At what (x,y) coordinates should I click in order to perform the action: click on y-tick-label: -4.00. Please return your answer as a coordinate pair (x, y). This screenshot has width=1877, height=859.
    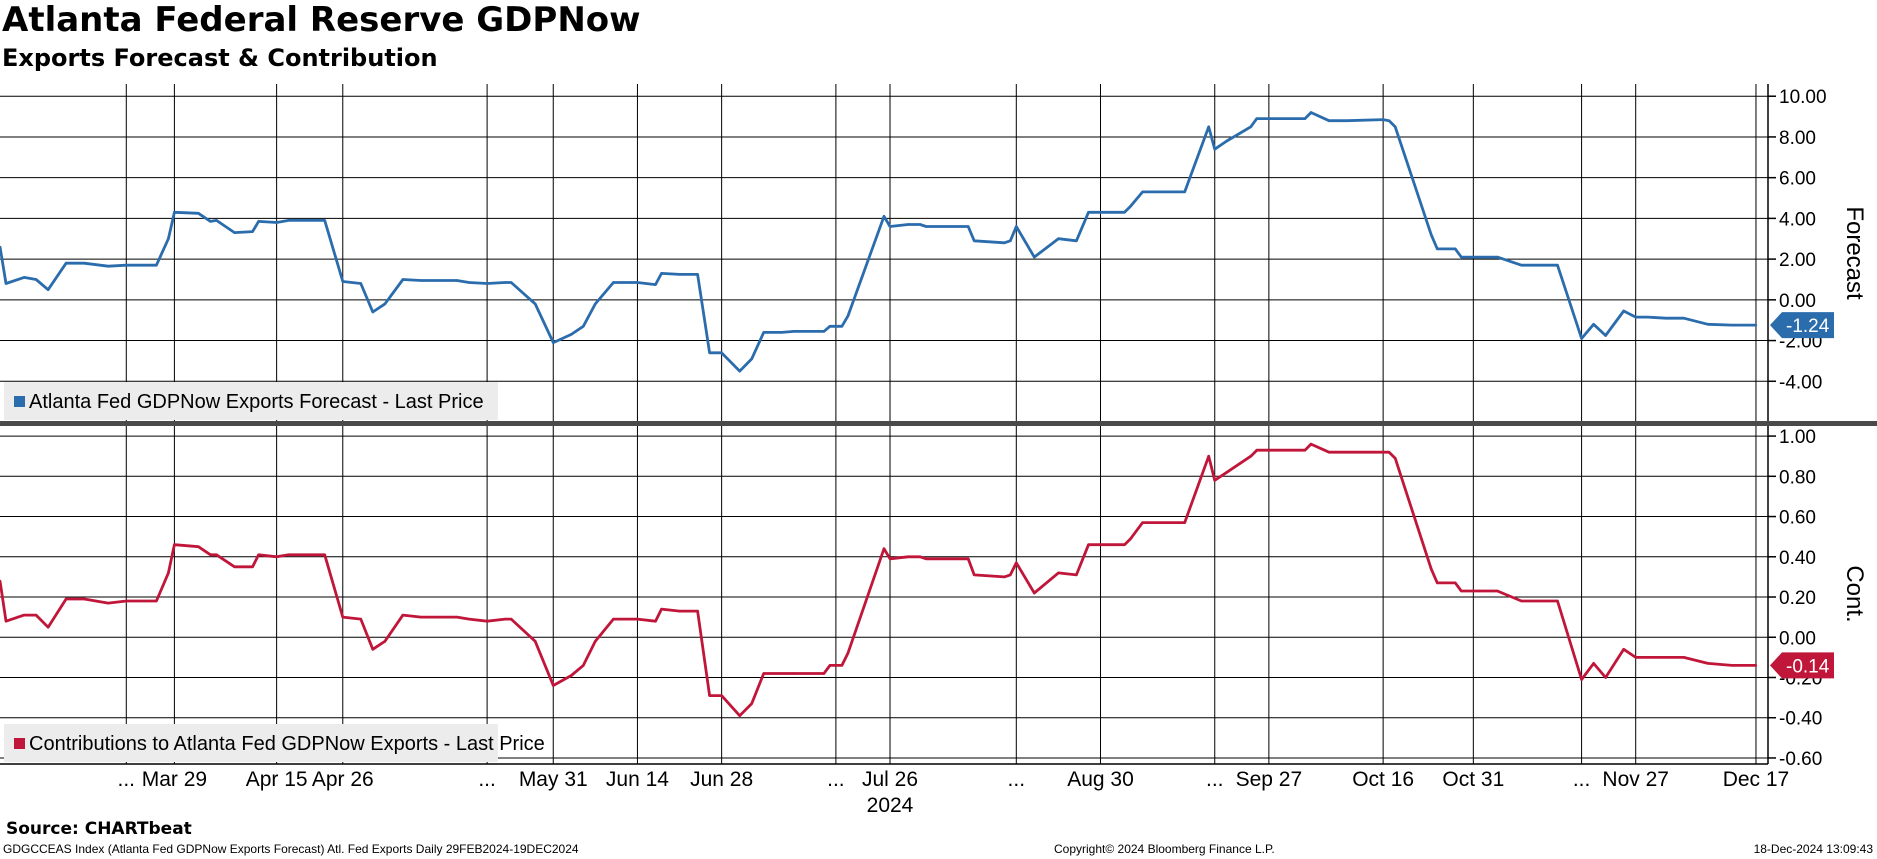
    Looking at the image, I should click on (1800, 382).